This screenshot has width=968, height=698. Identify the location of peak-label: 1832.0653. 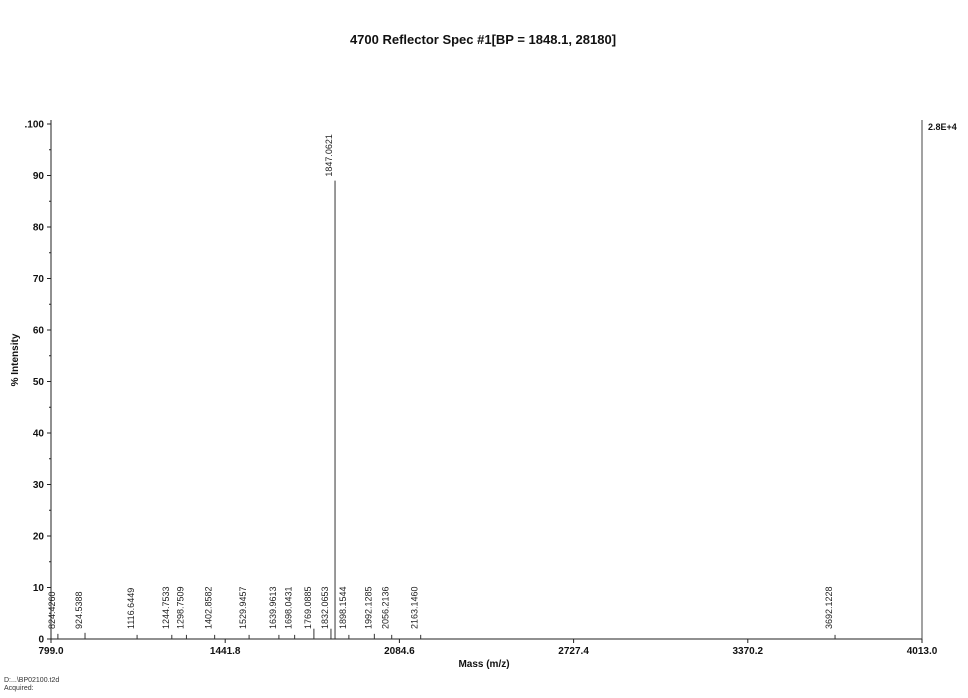
(325, 607).